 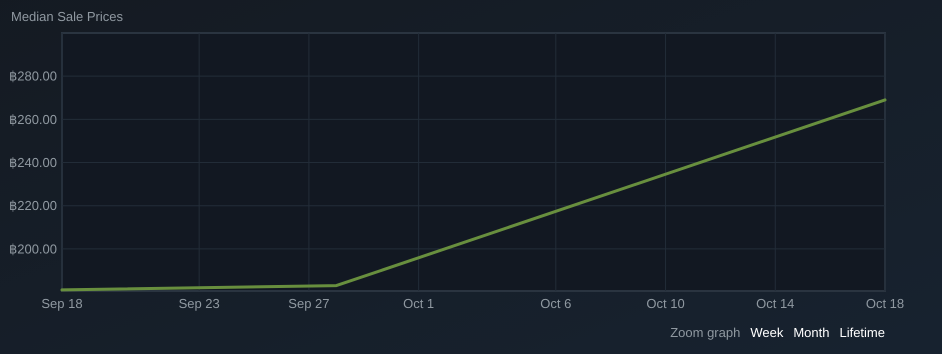 I want to click on x-tick-label: Sep 18, so click(x=62, y=303).